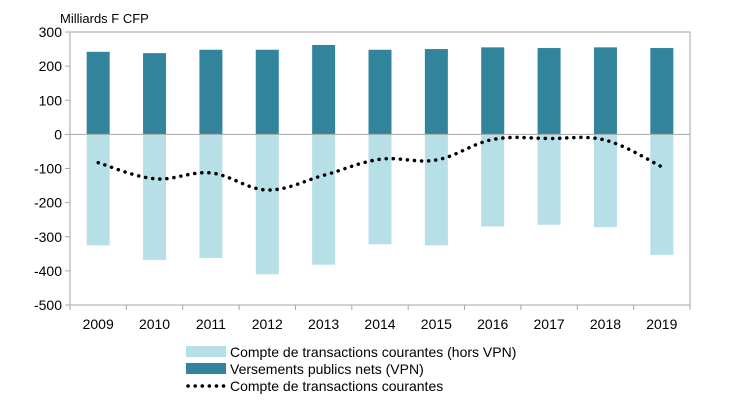  I want to click on y-tick-label: -400, so click(48, 271).